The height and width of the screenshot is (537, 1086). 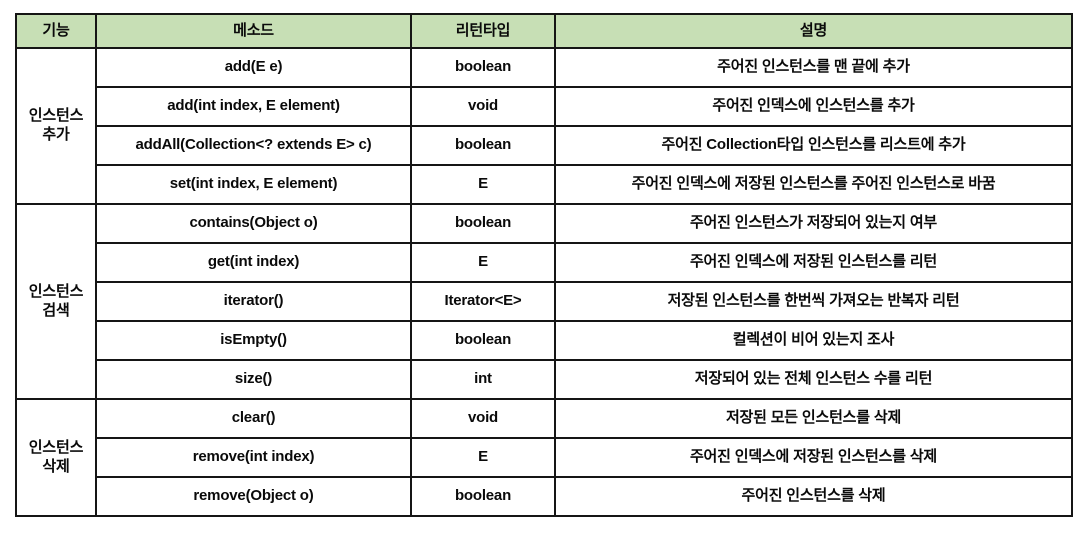 I want to click on method-cell: contains(Object o), so click(x=253, y=223).